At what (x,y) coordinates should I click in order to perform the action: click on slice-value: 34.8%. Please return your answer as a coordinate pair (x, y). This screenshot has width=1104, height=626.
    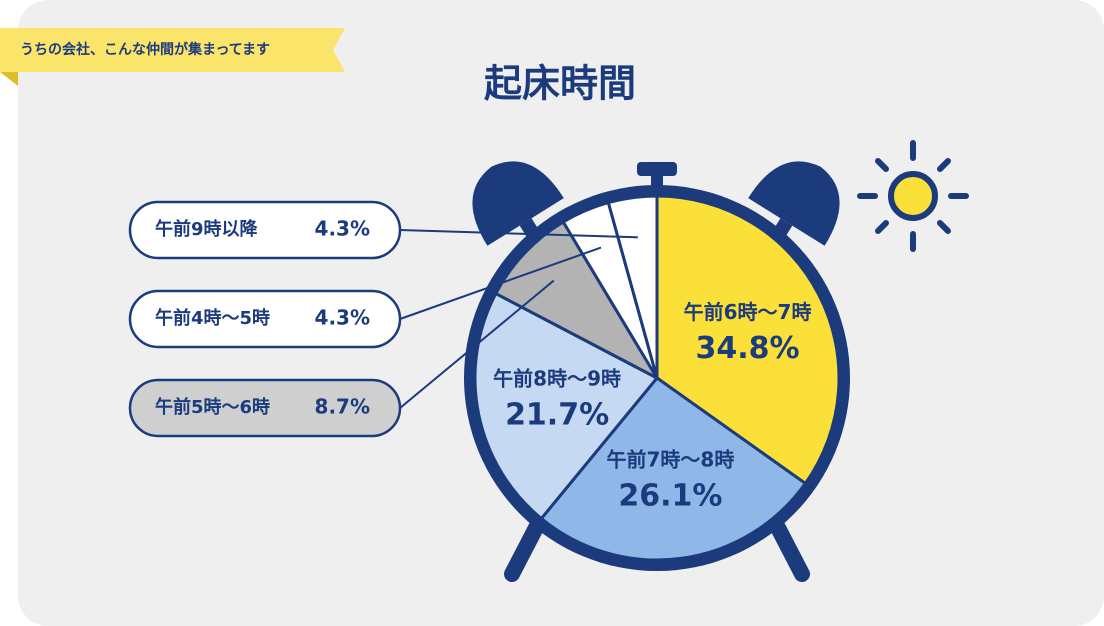
    Looking at the image, I should click on (748, 348).